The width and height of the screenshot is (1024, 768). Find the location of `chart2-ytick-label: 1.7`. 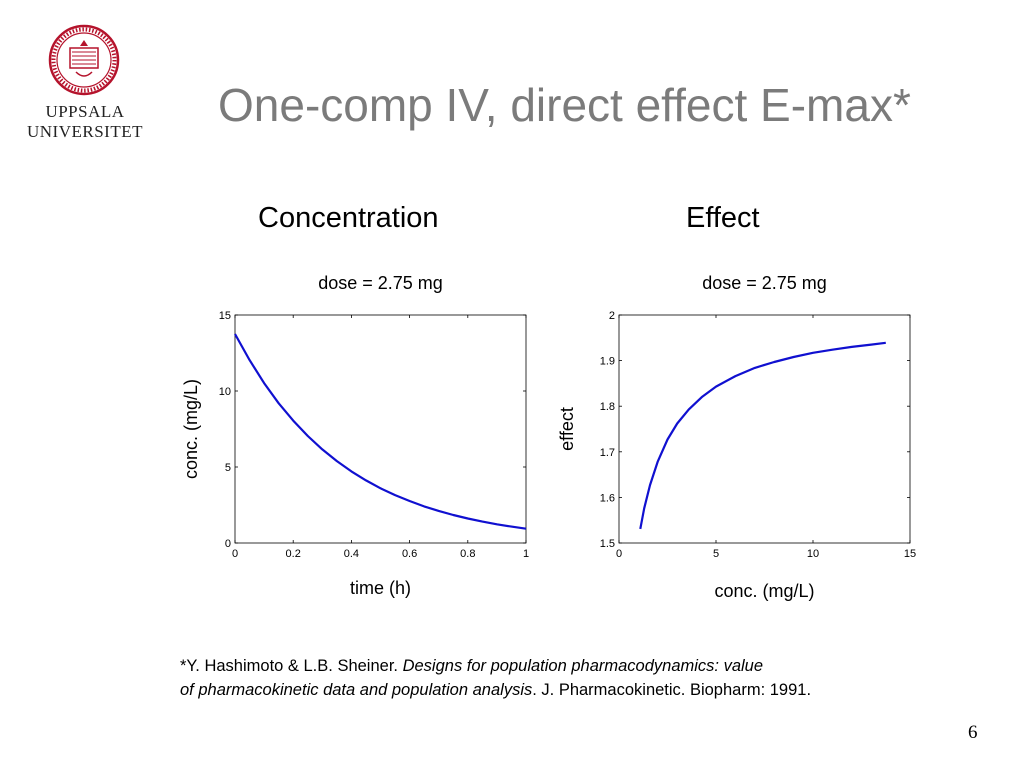

chart2-ytick-label: 1.7 is located at coordinates (607, 453).